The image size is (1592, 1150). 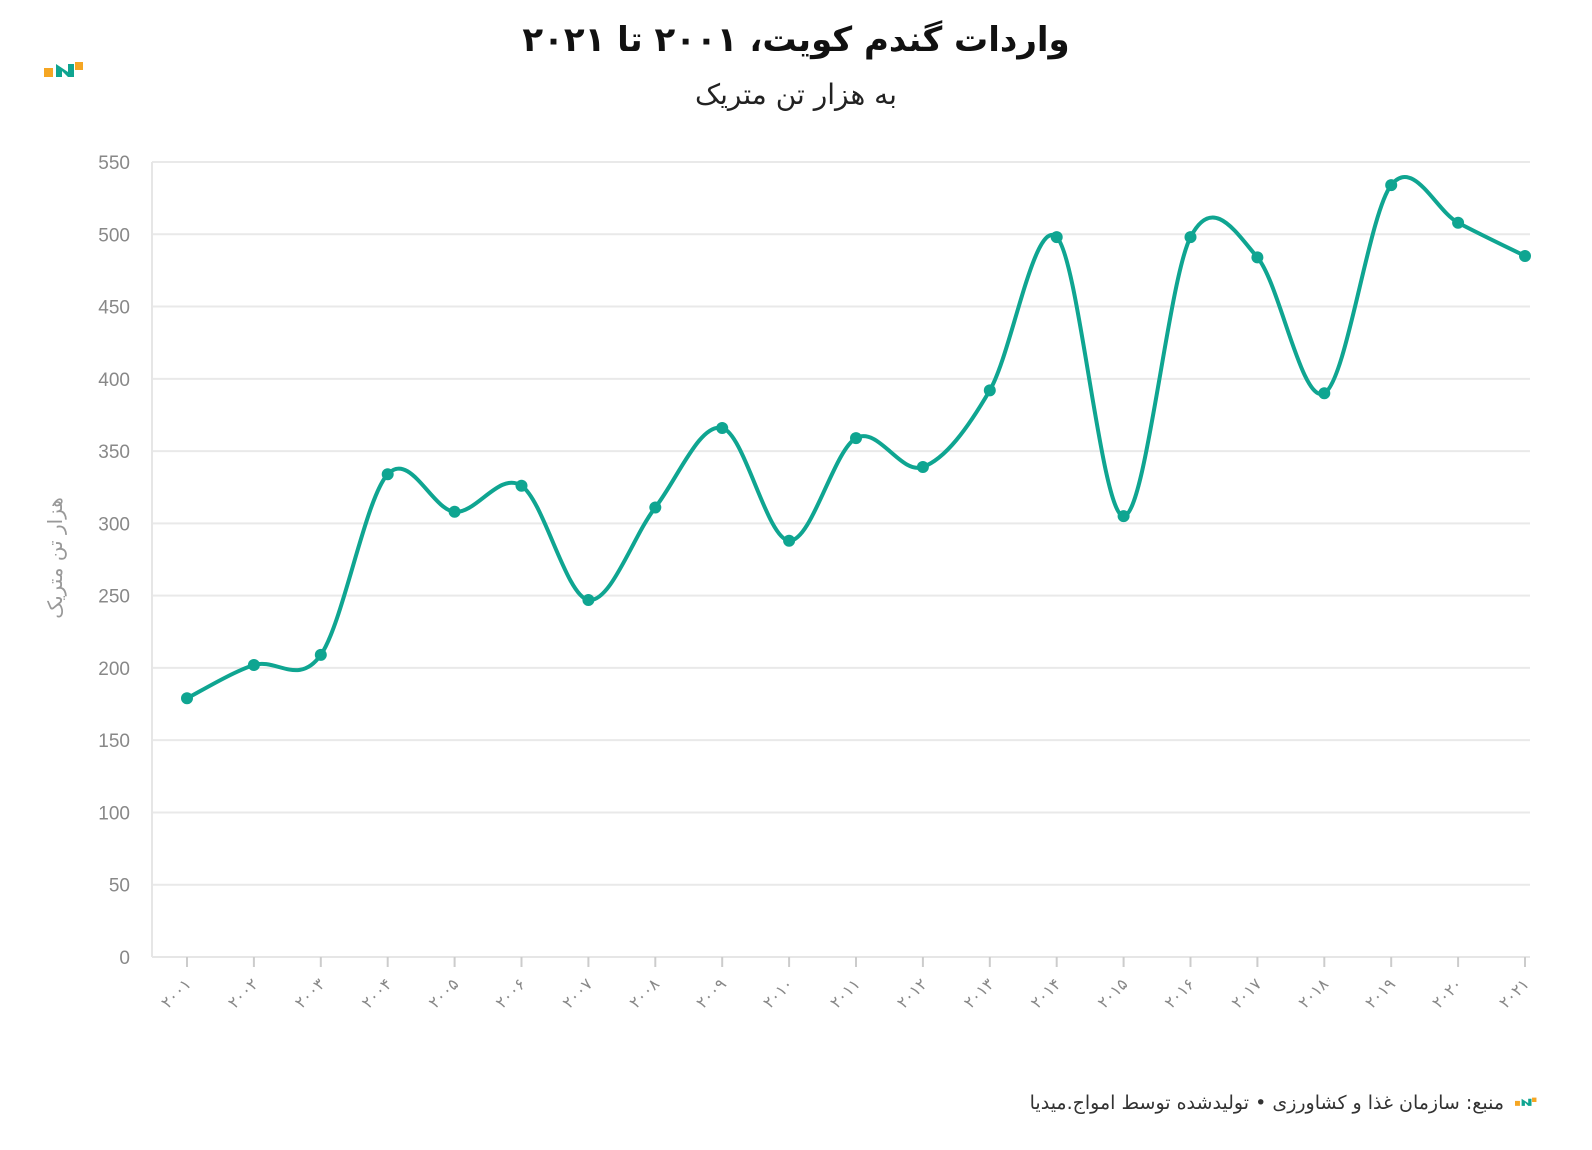 What do you see at coordinates (1380, 993) in the screenshot?
I see `x-tick-label: ۲۰۱۹` at bounding box center [1380, 993].